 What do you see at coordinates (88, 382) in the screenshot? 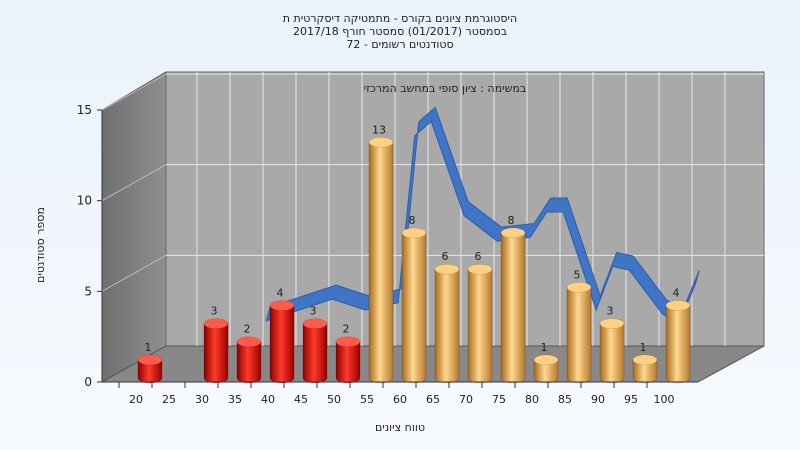
I see `y-tick-label: 0` at bounding box center [88, 382].